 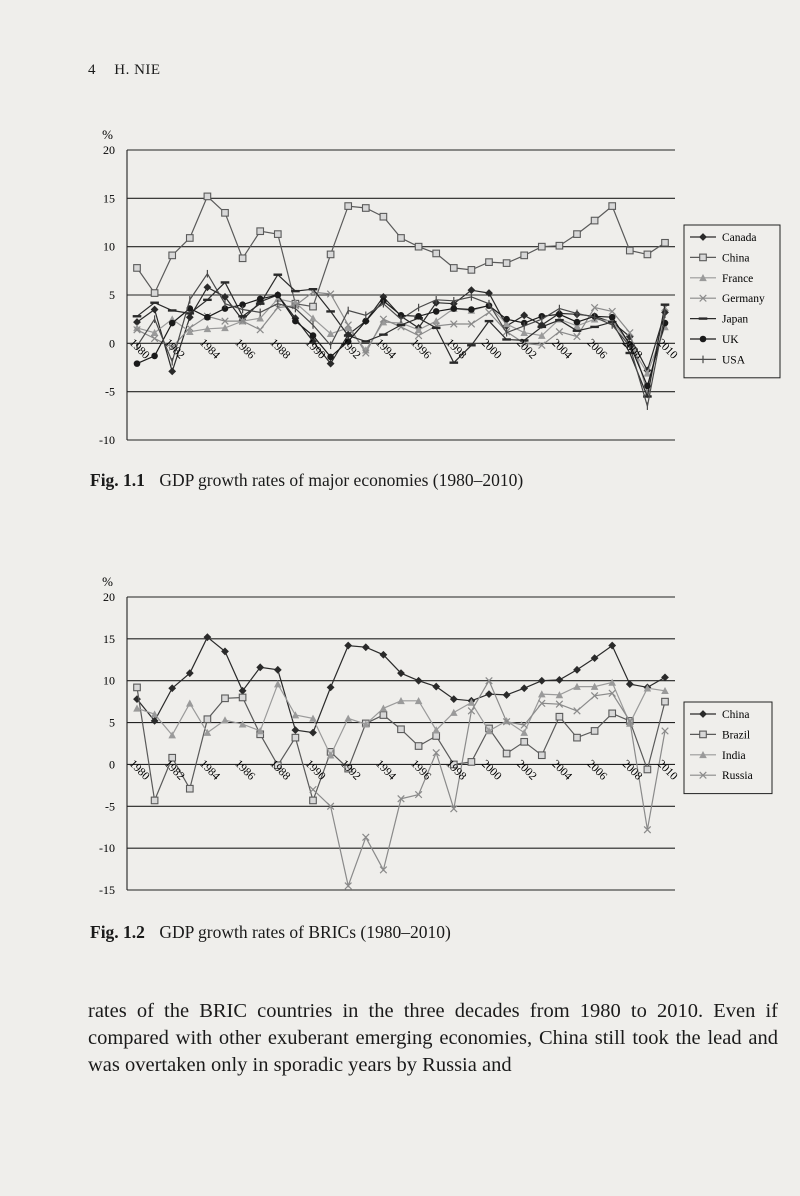 What do you see at coordinates (107, 581) in the screenshot?
I see `y-axis-unit-label: %` at bounding box center [107, 581].